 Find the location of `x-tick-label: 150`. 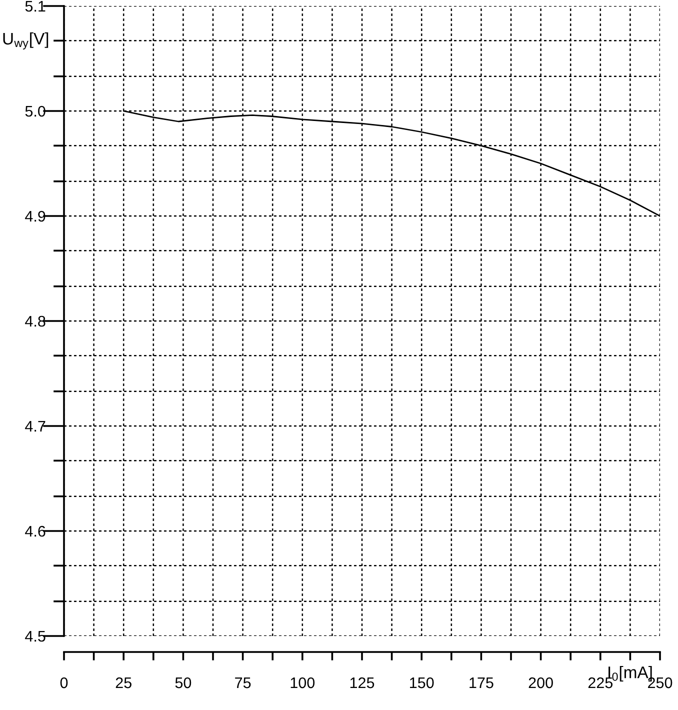

x-tick-label: 150 is located at coordinates (422, 682).